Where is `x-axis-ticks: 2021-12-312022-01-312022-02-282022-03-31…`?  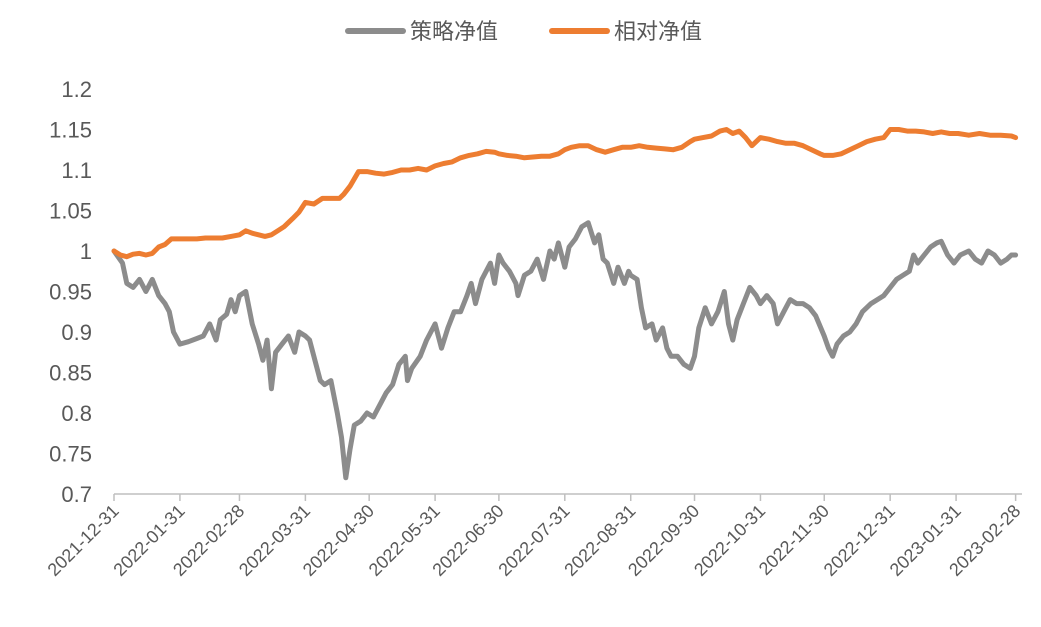
x-axis-ticks: 2021-12-312022-01-312022-02-282022-03-31… is located at coordinates (534, 537).